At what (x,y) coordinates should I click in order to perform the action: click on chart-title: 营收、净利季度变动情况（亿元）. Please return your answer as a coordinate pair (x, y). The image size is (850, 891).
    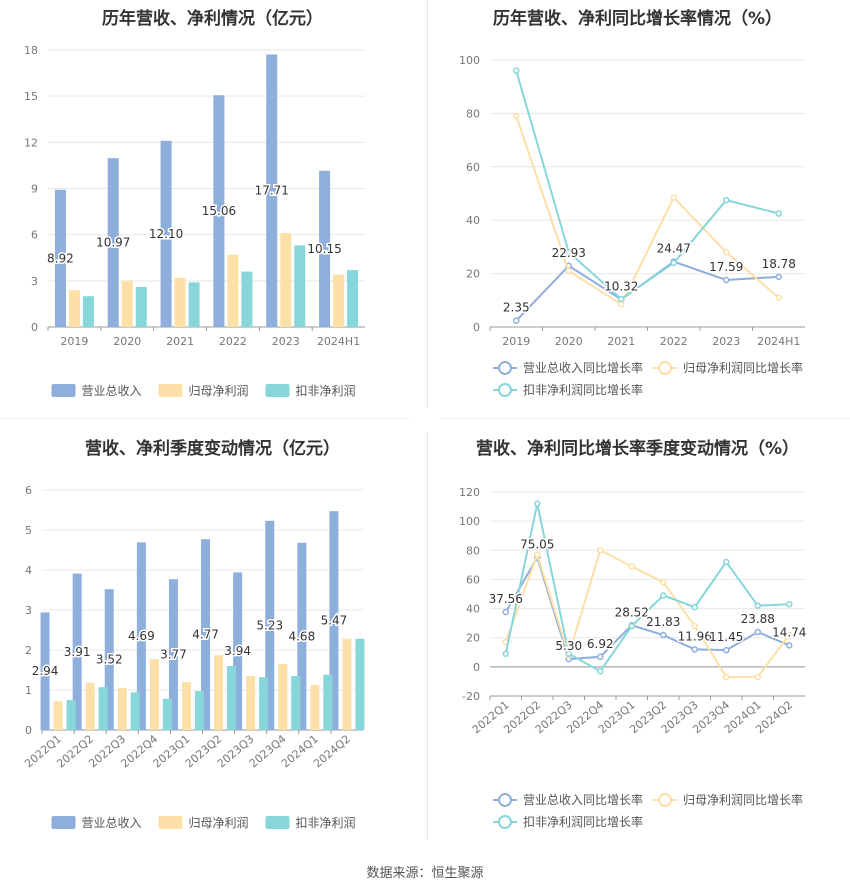
    Looking at the image, I should click on (212, 449).